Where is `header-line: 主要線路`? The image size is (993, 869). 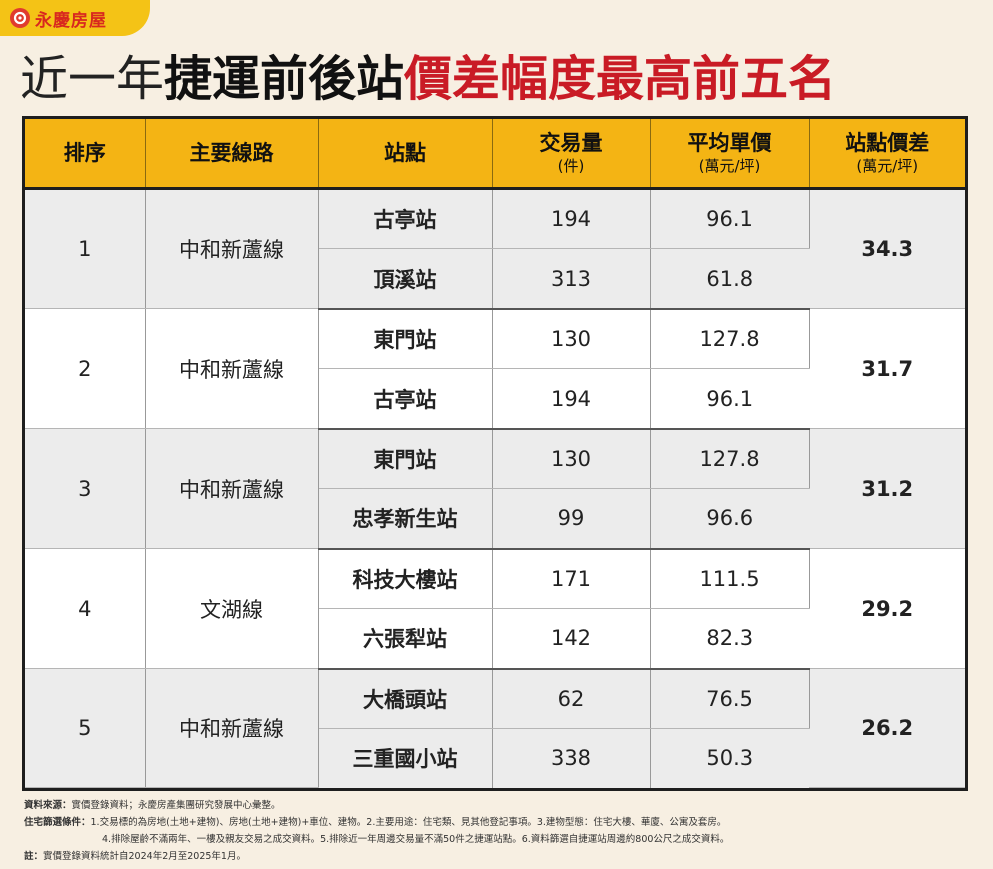
header-line: 主要線路 is located at coordinates (232, 154).